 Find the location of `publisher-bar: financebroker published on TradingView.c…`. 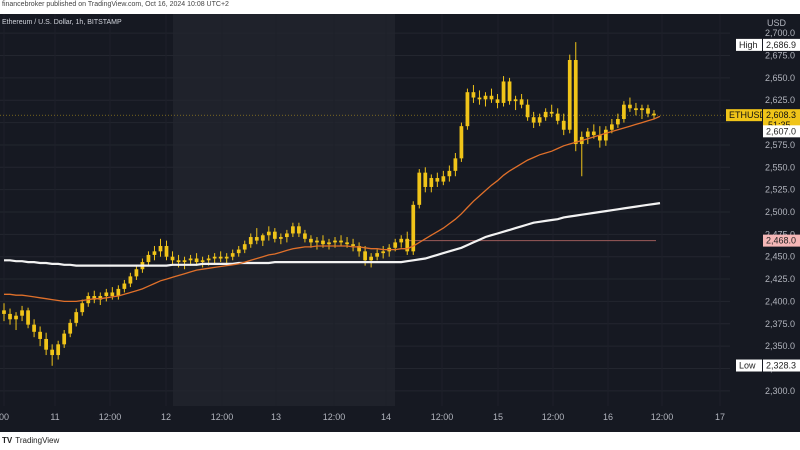

publisher-bar: financebroker published on TradingView.c… is located at coordinates (400, 7).